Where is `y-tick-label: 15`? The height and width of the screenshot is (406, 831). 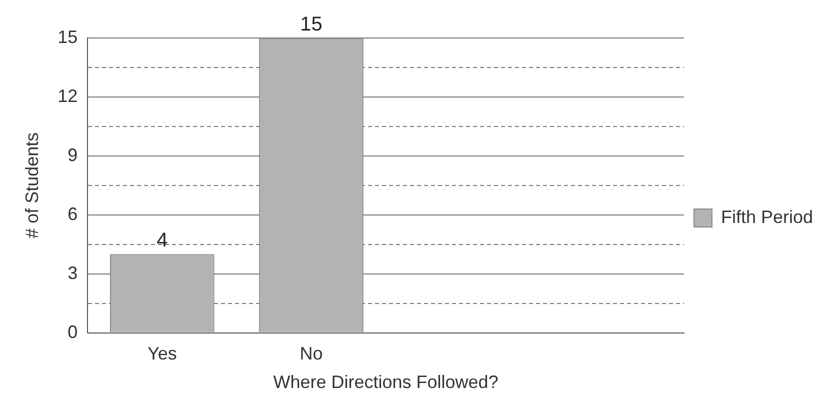
y-tick-label: 15 is located at coordinates (68, 36).